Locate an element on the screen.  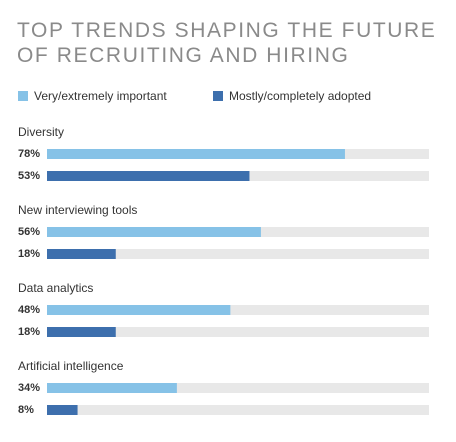
value-label: 78% is located at coordinates (29, 154).